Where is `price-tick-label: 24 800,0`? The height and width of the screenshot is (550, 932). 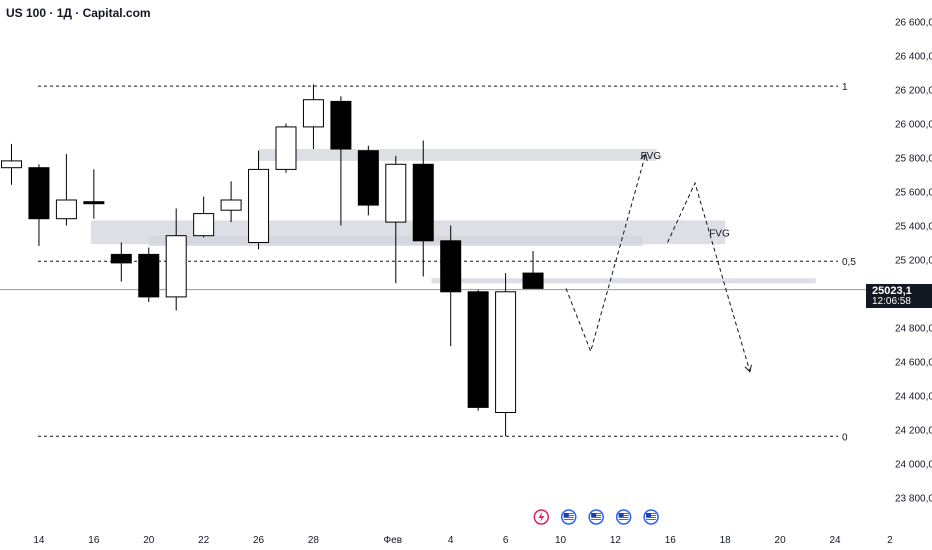
price-tick-label: 24 800,0 is located at coordinates (913, 329).